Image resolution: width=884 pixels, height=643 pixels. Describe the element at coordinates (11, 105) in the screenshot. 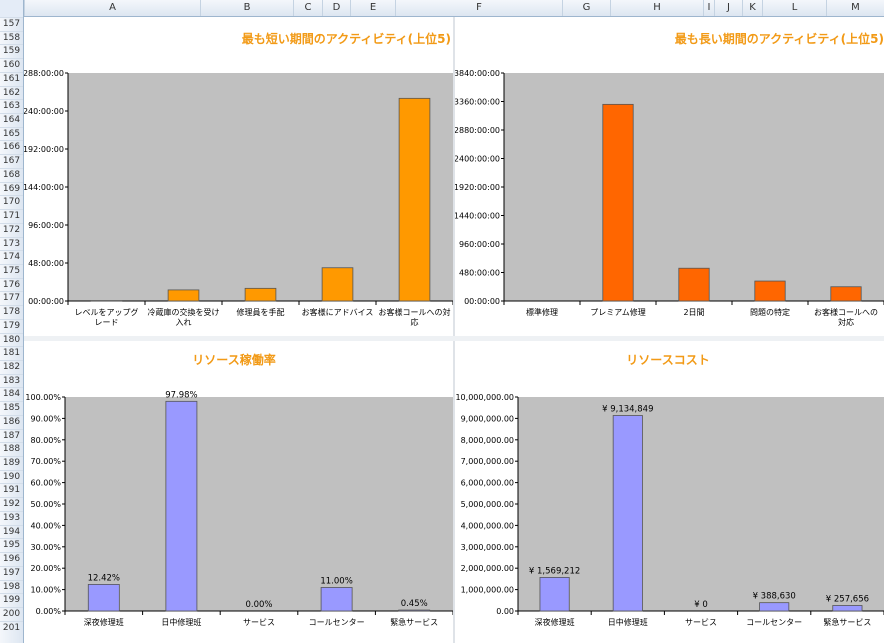

I see `row-header-163: 163` at that location.